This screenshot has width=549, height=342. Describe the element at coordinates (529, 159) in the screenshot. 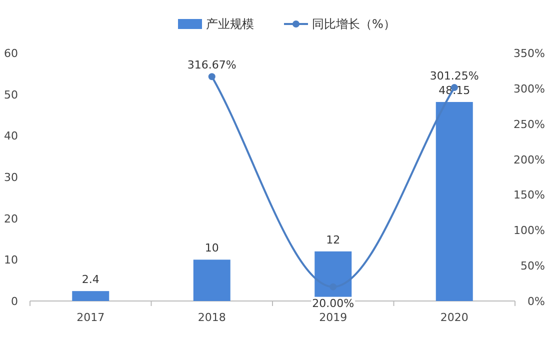

I see `y2-tick-label: 200%` at that location.